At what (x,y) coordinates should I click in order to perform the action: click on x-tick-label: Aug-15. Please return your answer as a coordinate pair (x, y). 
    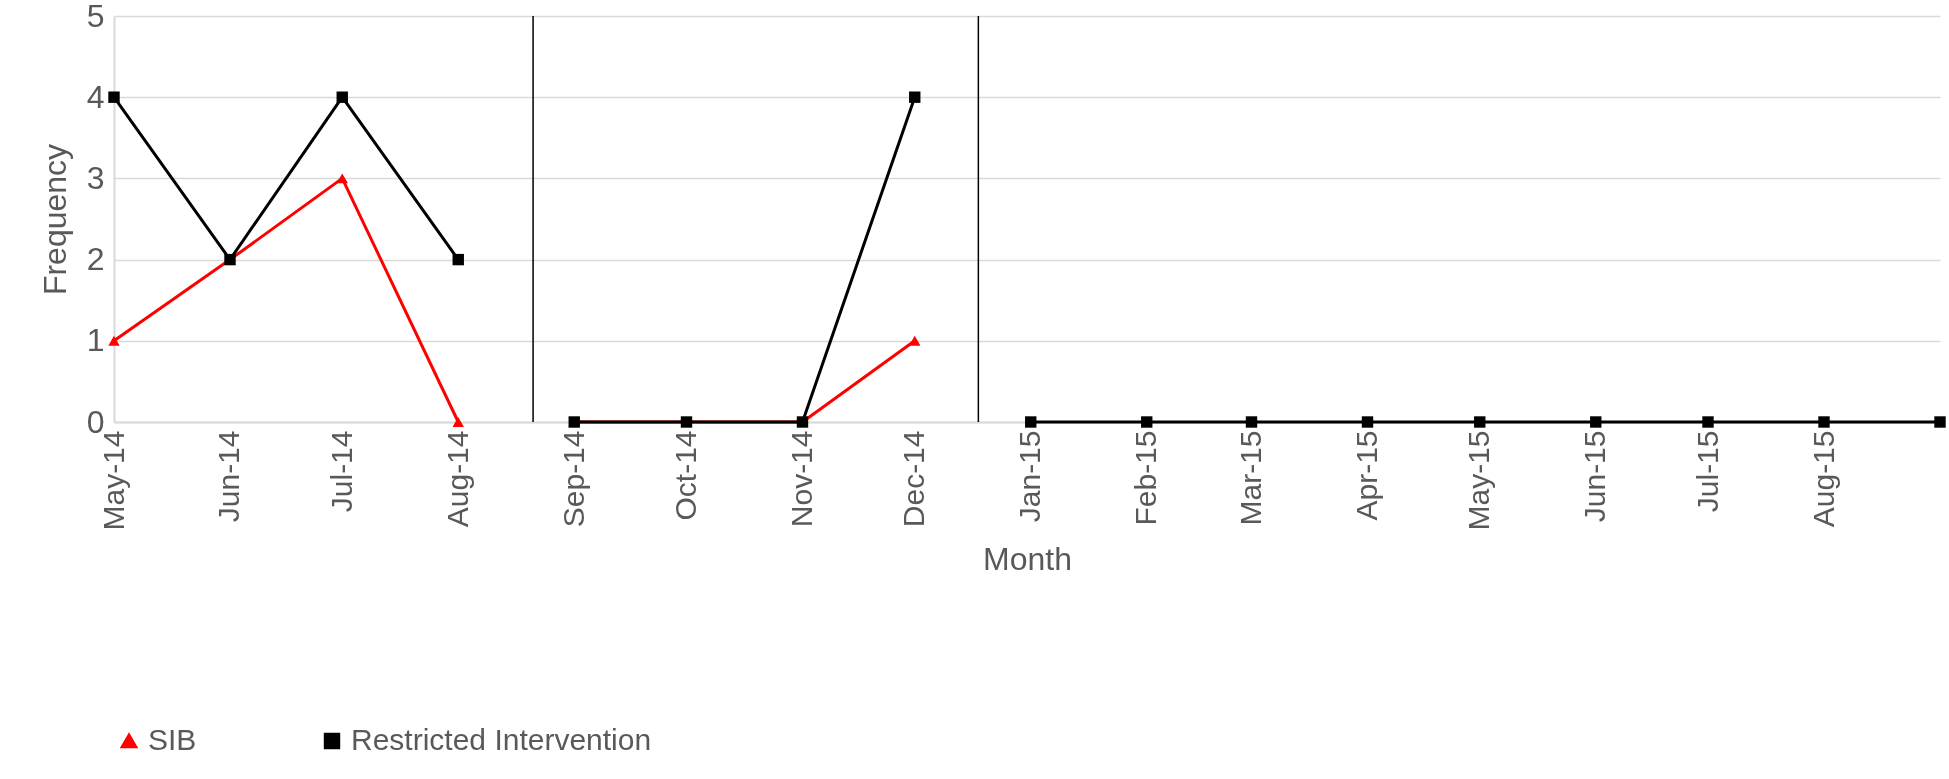
    Looking at the image, I should click on (1823, 479).